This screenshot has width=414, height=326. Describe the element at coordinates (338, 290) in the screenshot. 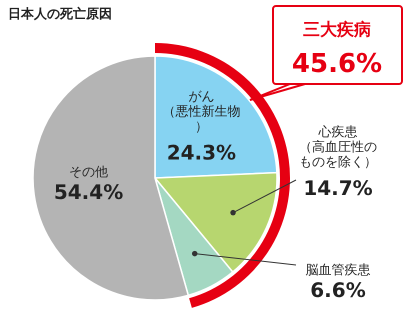

I see `data-label: 6.6%` at that location.